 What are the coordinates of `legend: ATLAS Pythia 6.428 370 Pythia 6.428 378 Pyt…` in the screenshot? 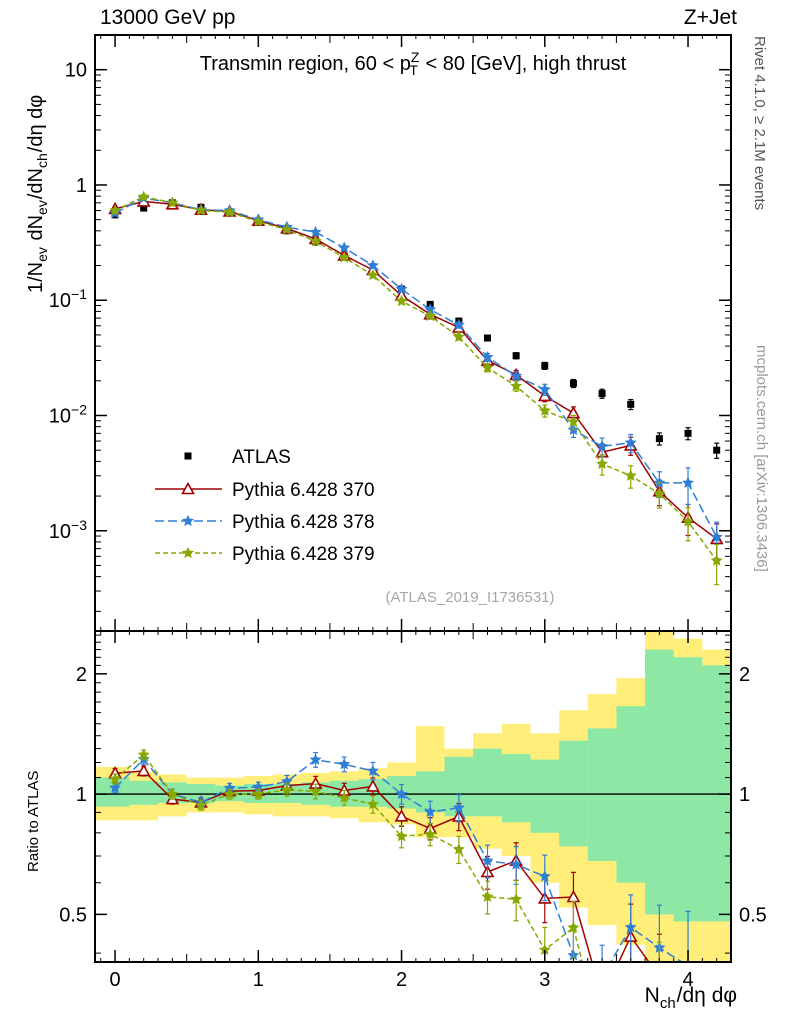 It's located at (265, 506).